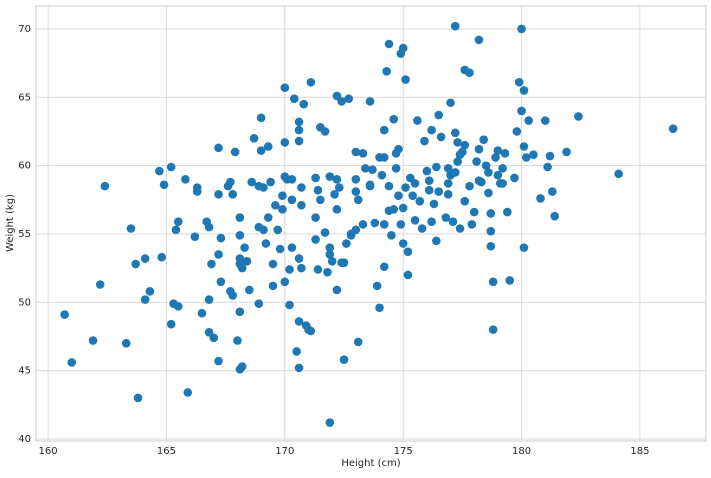 The image size is (711, 478). What do you see at coordinates (403, 451) in the screenshot?
I see `x-tick-label: 175` at bounding box center [403, 451].